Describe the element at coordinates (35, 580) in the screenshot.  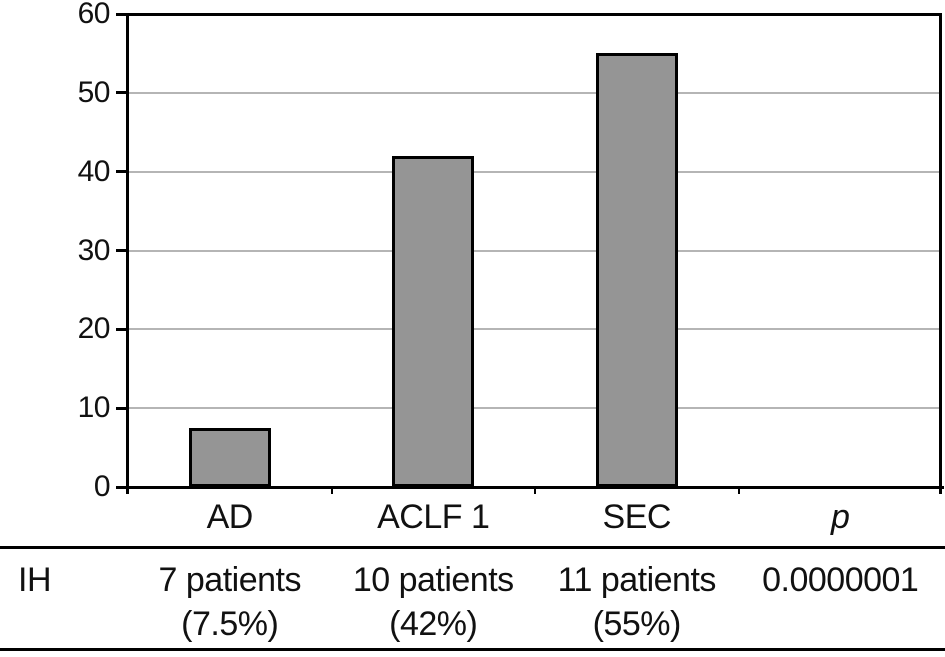
I see `table-row-label: IH` at that location.